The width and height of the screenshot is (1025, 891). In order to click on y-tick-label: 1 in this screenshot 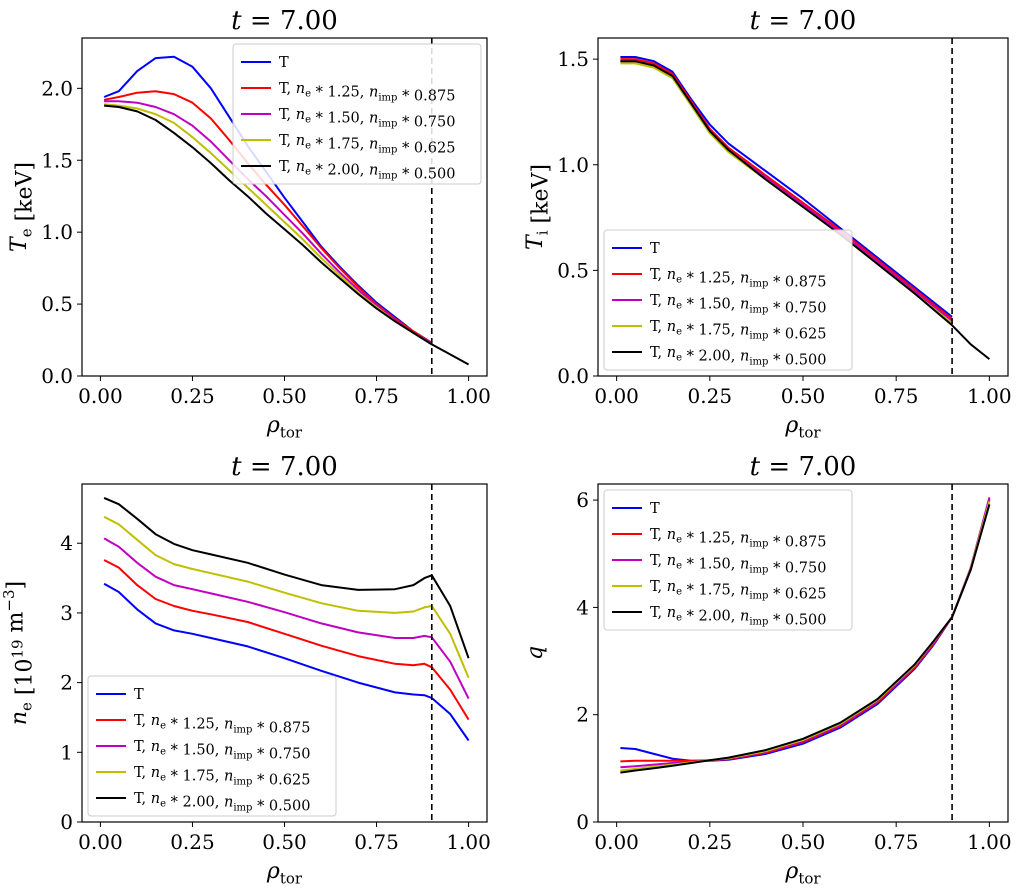, I will do `click(66, 752)`.